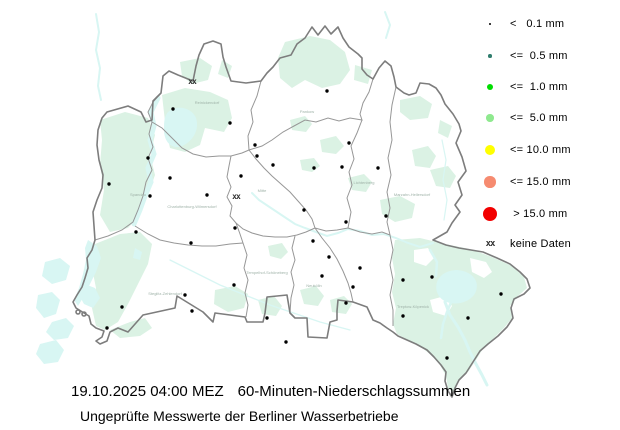 This screenshot has height=430, width=620. Describe the element at coordinates (147, 391) in the screenshot. I see `timestamp-label: 19.10.2025 04:00 MEZ` at that location.